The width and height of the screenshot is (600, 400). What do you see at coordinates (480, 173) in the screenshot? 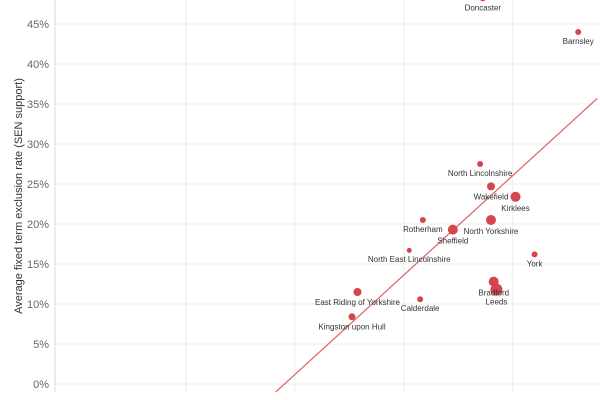
I see `point-label: North Lincolnshire` at bounding box center [480, 173].